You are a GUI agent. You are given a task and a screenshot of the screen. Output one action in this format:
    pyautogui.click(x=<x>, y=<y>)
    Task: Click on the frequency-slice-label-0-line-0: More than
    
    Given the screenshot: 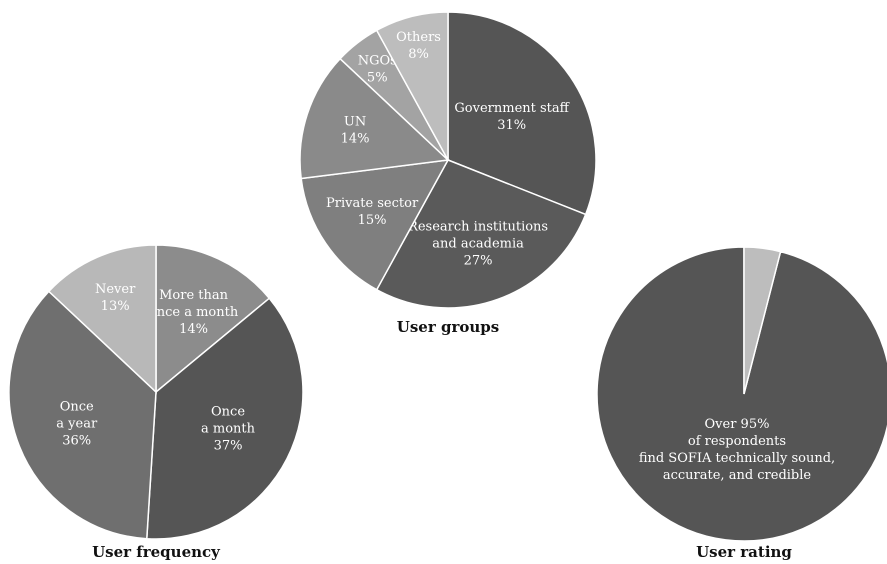 What is the action you would take?
    pyautogui.click(x=194, y=295)
    